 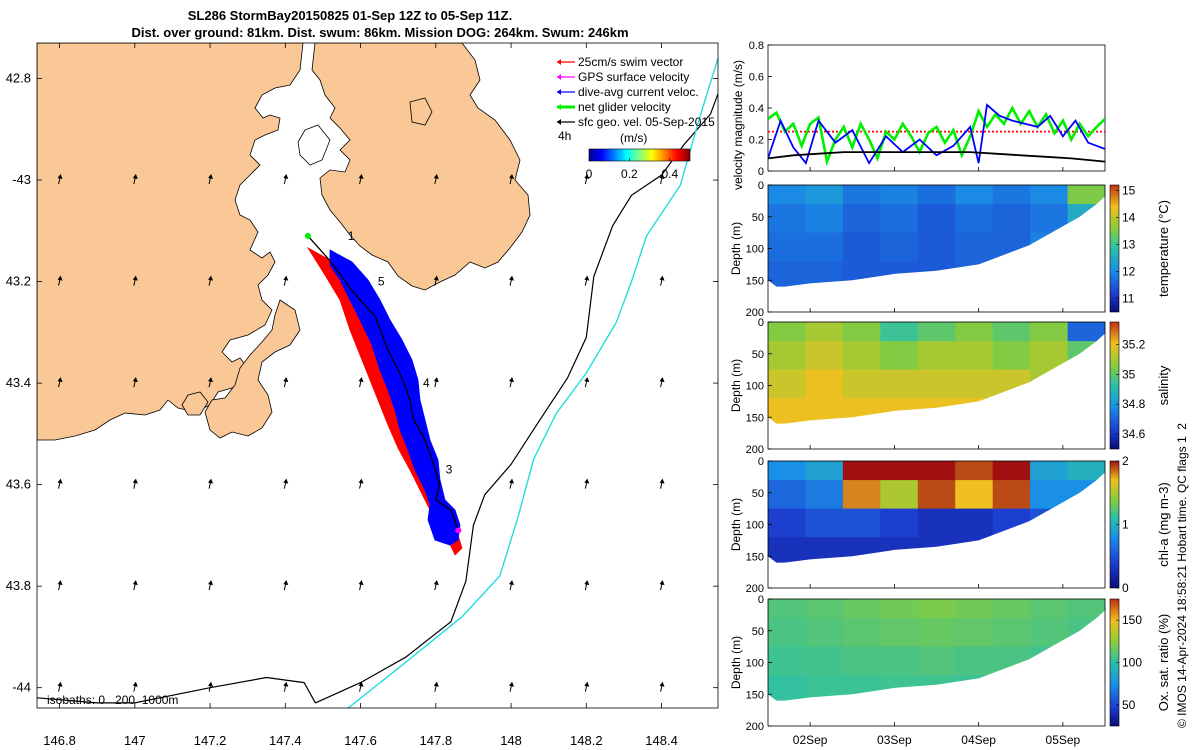 I want to click on map-x-tick-label: 146.8, so click(x=59, y=740).